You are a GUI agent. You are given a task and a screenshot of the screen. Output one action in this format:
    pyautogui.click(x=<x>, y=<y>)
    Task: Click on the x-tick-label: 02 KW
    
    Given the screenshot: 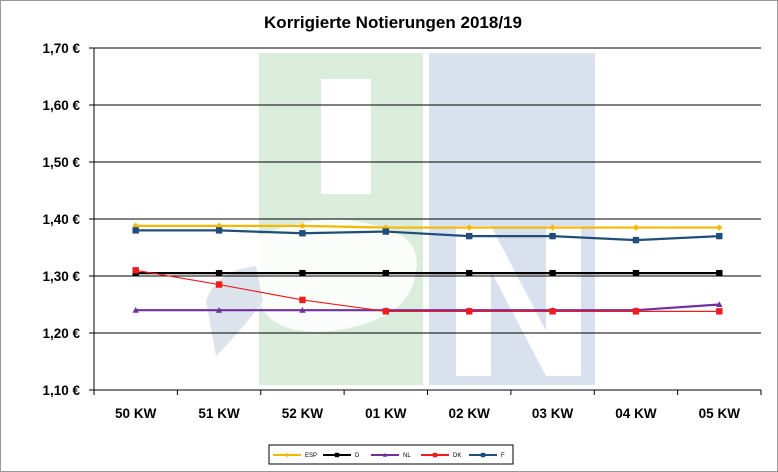 What is the action you would take?
    pyautogui.click(x=470, y=413)
    